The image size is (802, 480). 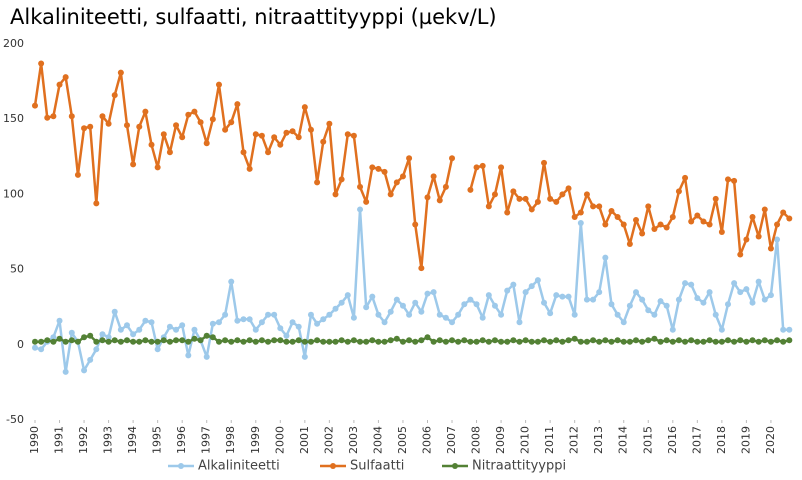 I want to click on x-tick-label: 2007, so click(x=451, y=440).